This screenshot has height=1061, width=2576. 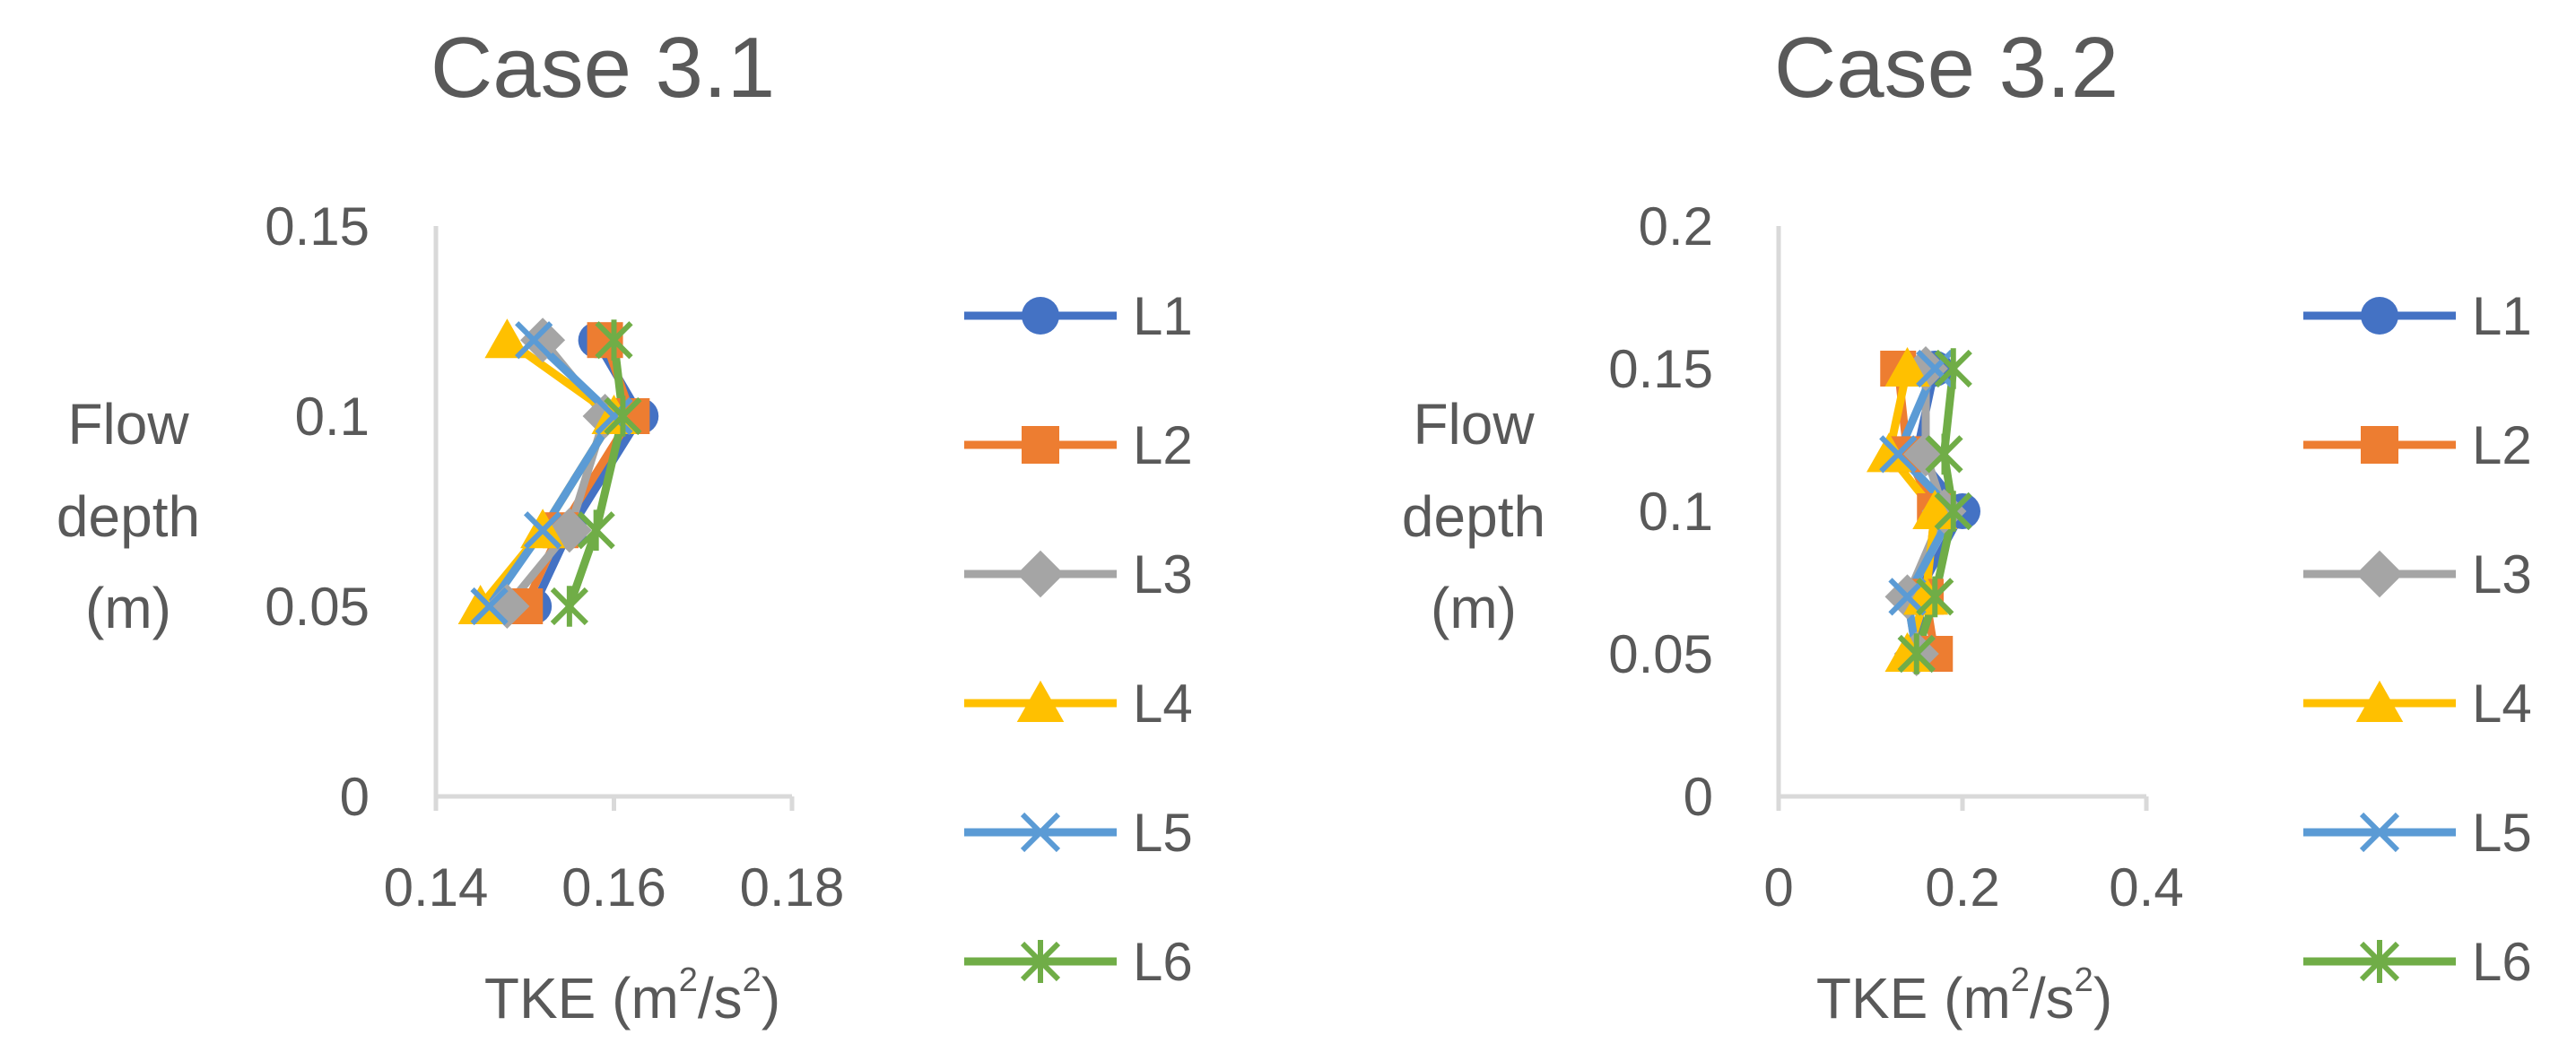 What do you see at coordinates (613, 887) in the screenshot?
I see `x-tick-label: 0.16` at bounding box center [613, 887].